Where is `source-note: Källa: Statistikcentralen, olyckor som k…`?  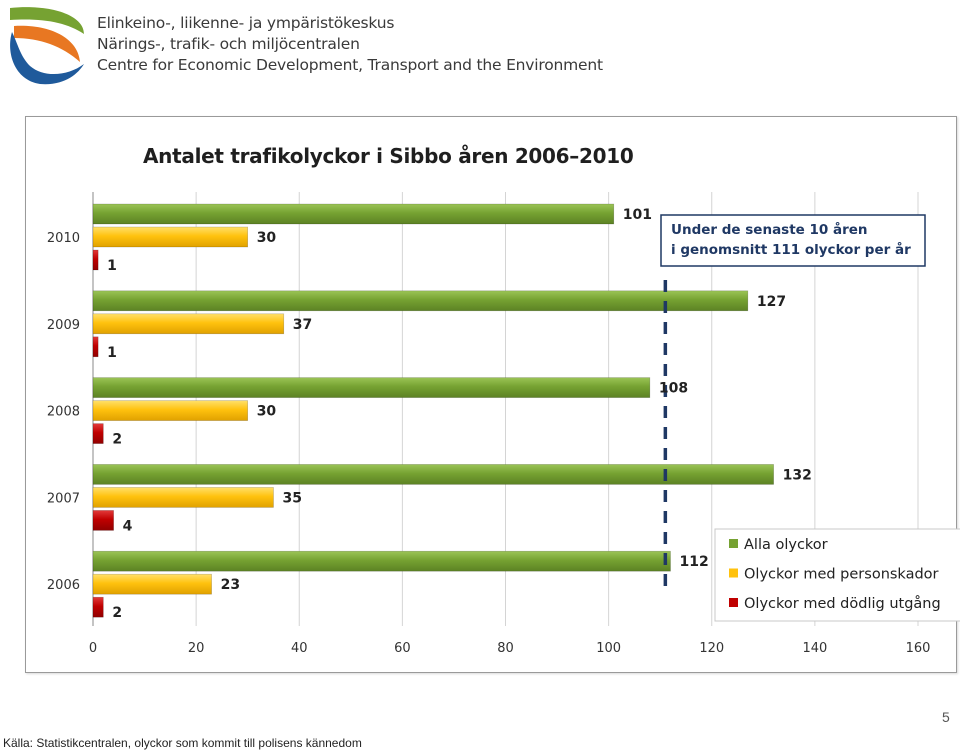 source-note: Källa: Statistikcentralen, olyckor som k… is located at coordinates (182, 743).